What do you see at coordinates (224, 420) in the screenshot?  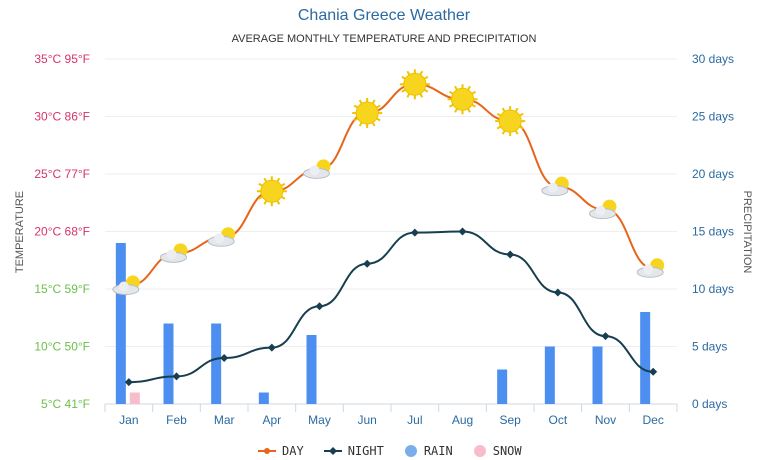 I see `x-tick-label: Mar` at bounding box center [224, 420].